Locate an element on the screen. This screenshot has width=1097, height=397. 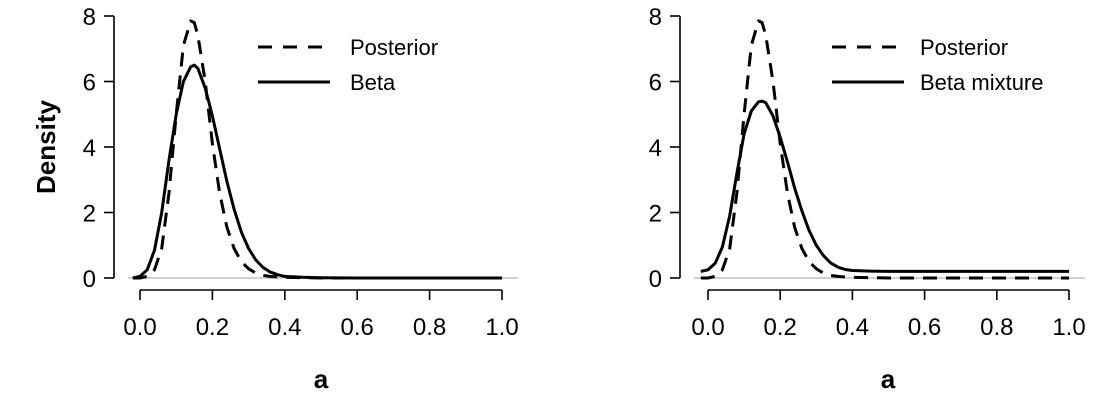
legend: Posterior Beta mixture is located at coordinates (938, 65).